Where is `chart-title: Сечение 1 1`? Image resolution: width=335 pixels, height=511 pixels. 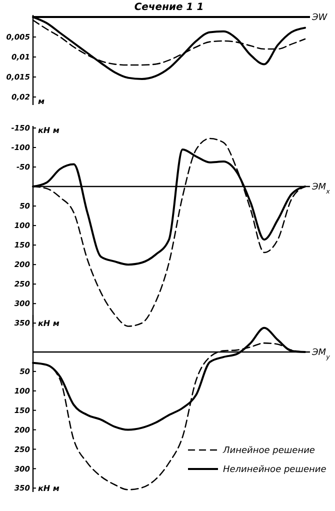 chart-title: Сечение 1 1 is located at coordinates (169, 7).